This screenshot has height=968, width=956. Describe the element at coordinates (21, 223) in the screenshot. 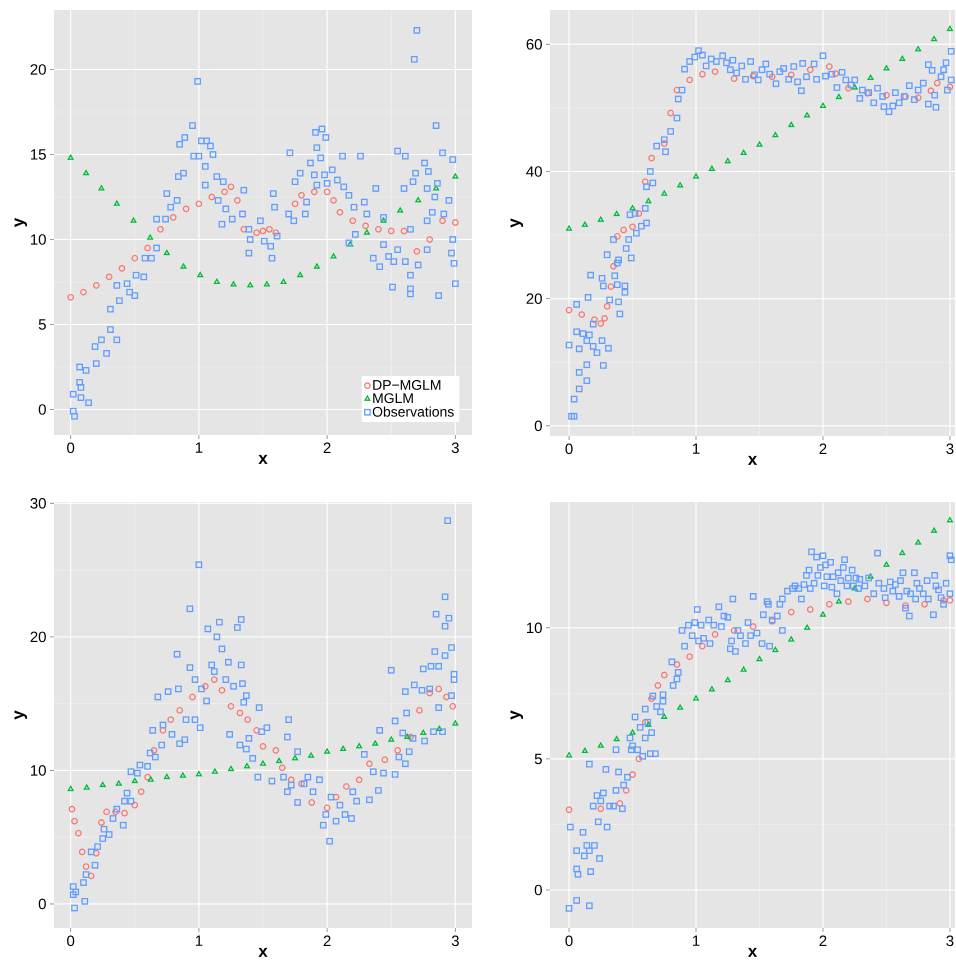

I see `y-axis-title: y` at that location.